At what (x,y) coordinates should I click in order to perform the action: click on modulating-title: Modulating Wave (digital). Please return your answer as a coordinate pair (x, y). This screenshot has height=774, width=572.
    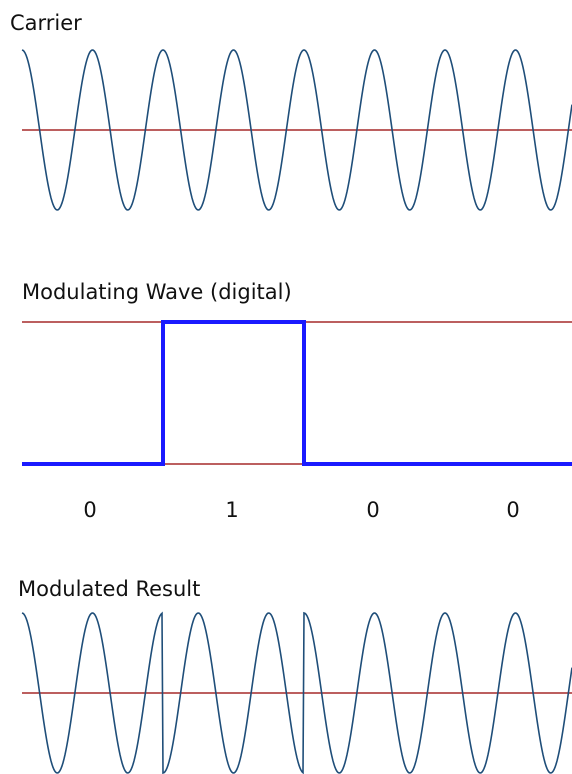
    Looking at the image, I should click on (157, 292).